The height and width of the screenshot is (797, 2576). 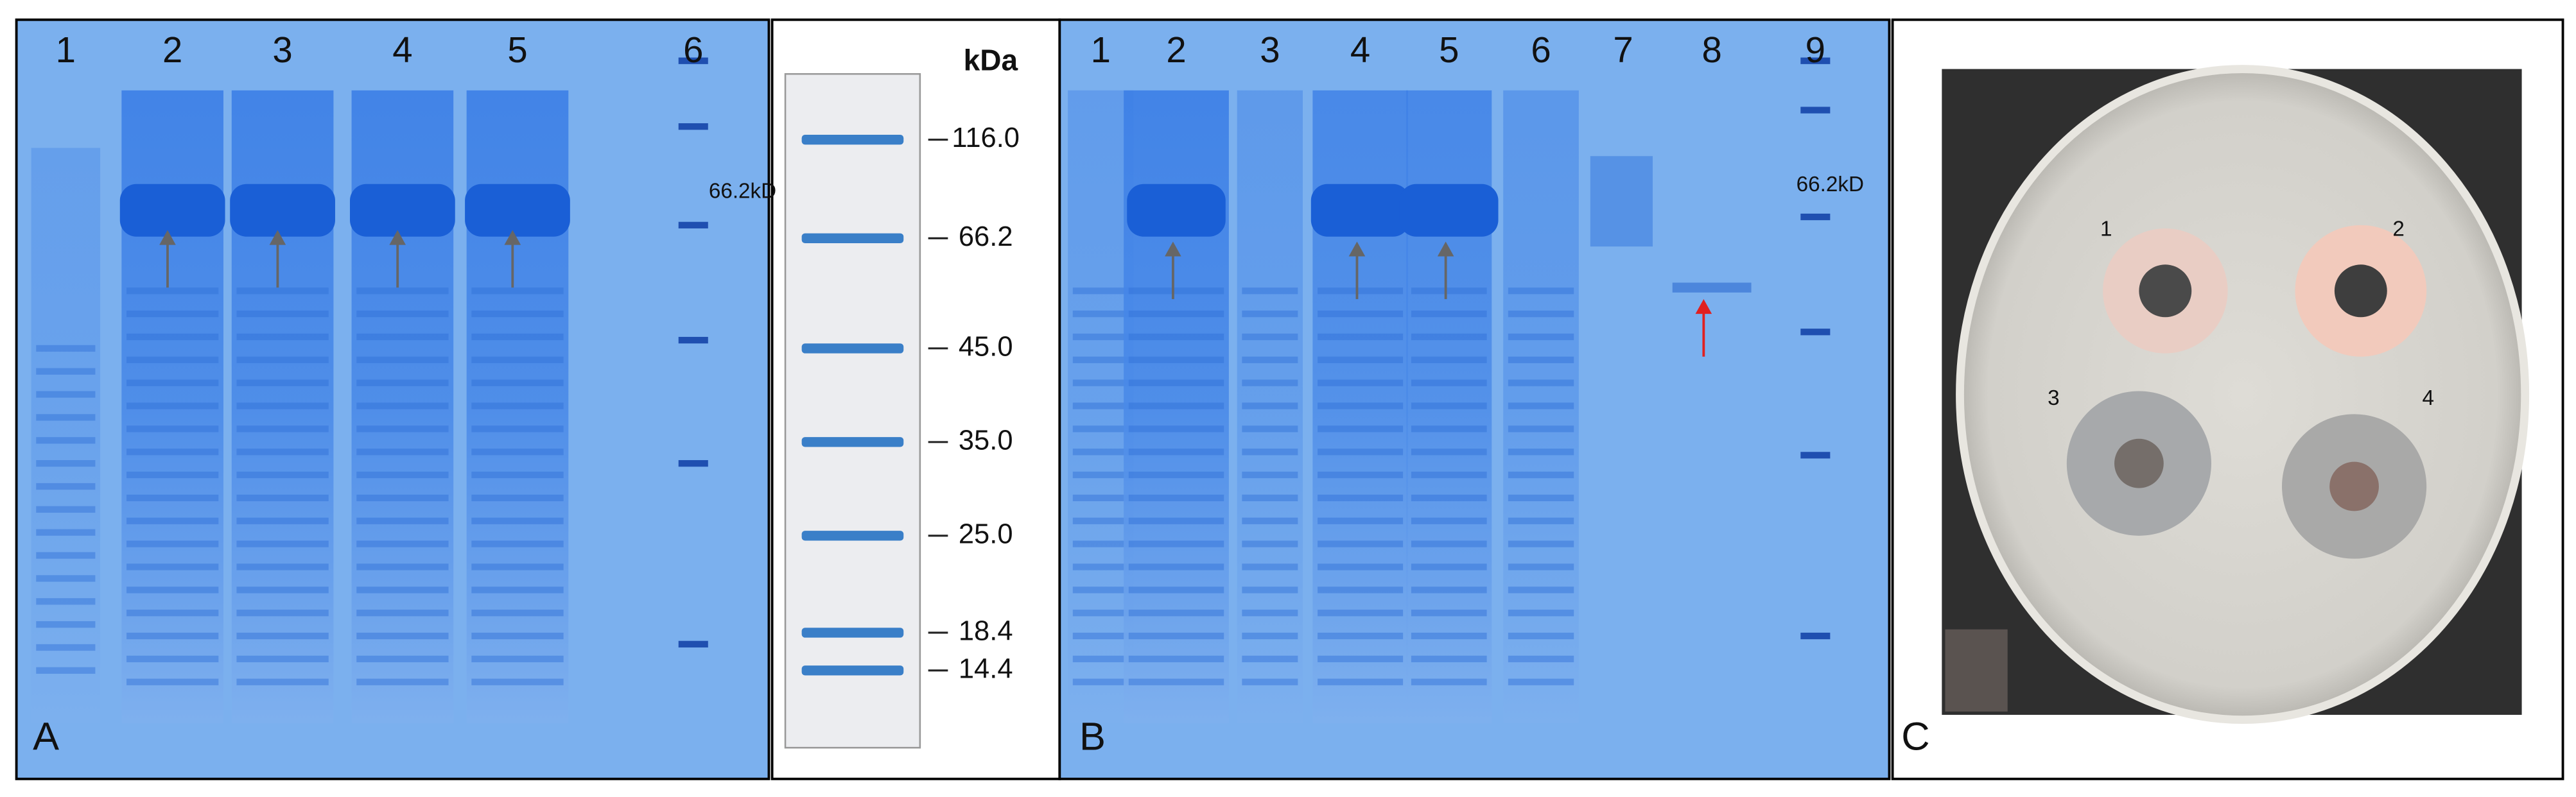 What do you see at coordinates (1101, 50) in the screenshot?
I see `lane-label: 1` at bounding box center [1101, 50].